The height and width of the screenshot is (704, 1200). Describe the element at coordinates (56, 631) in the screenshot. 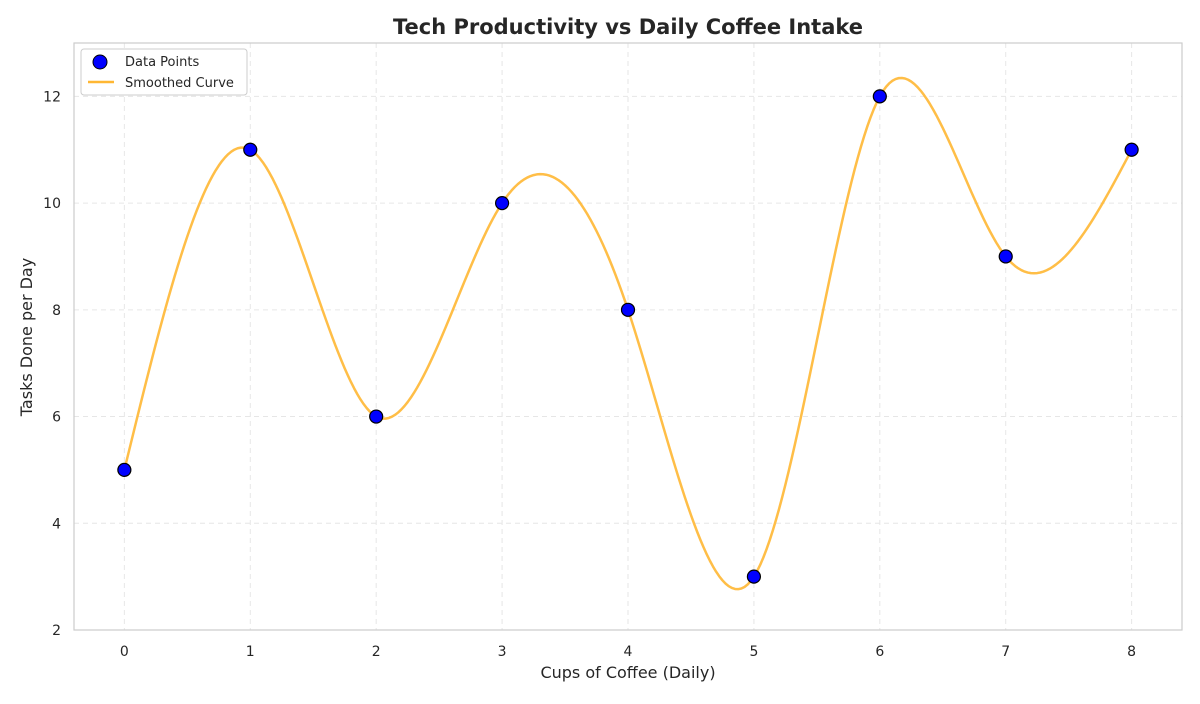

I see `y-tick-label: 2` at that location.